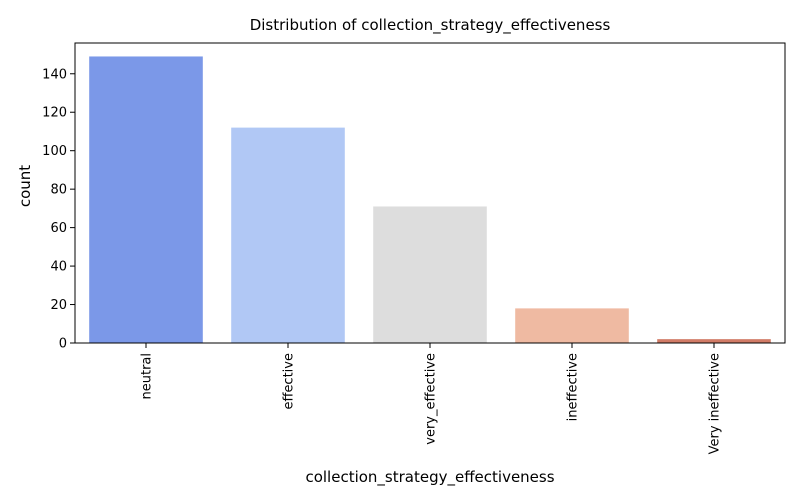 This screenshot has width=800, height=504. Describe the element at coordinates (289, 381) in the screenshot. I see `x-tick-label: effective` at that location.